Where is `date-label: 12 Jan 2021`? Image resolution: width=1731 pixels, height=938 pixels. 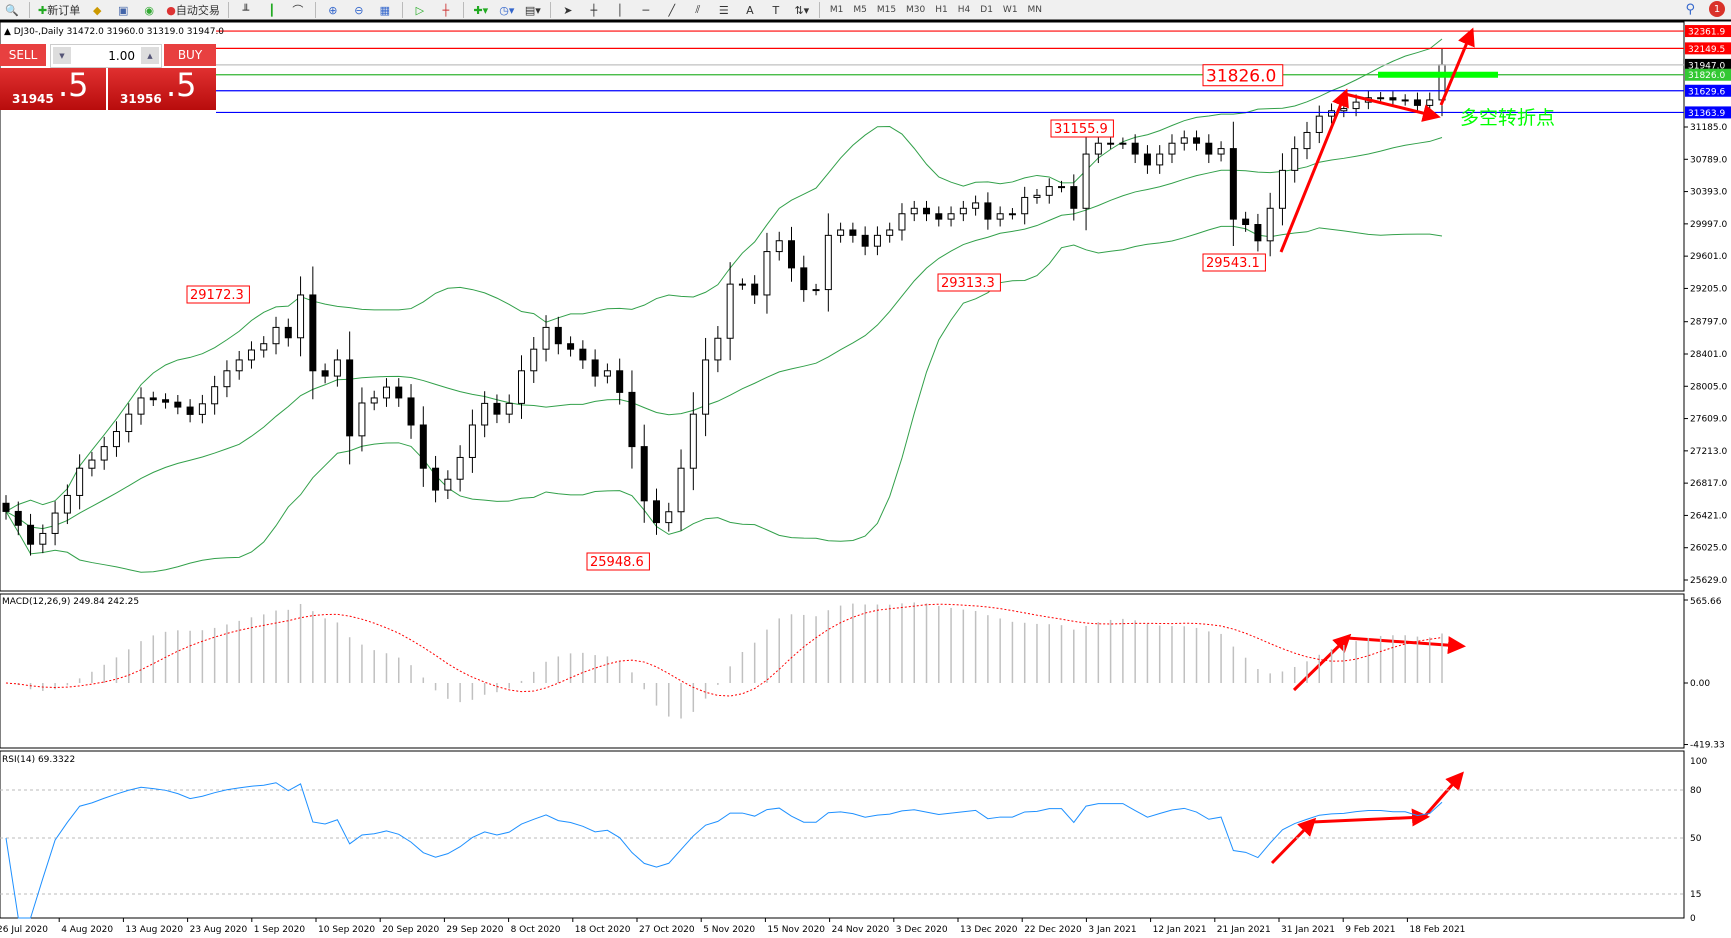
date-label: 12 Jan 2021 is located at coordinates (1180, 930).